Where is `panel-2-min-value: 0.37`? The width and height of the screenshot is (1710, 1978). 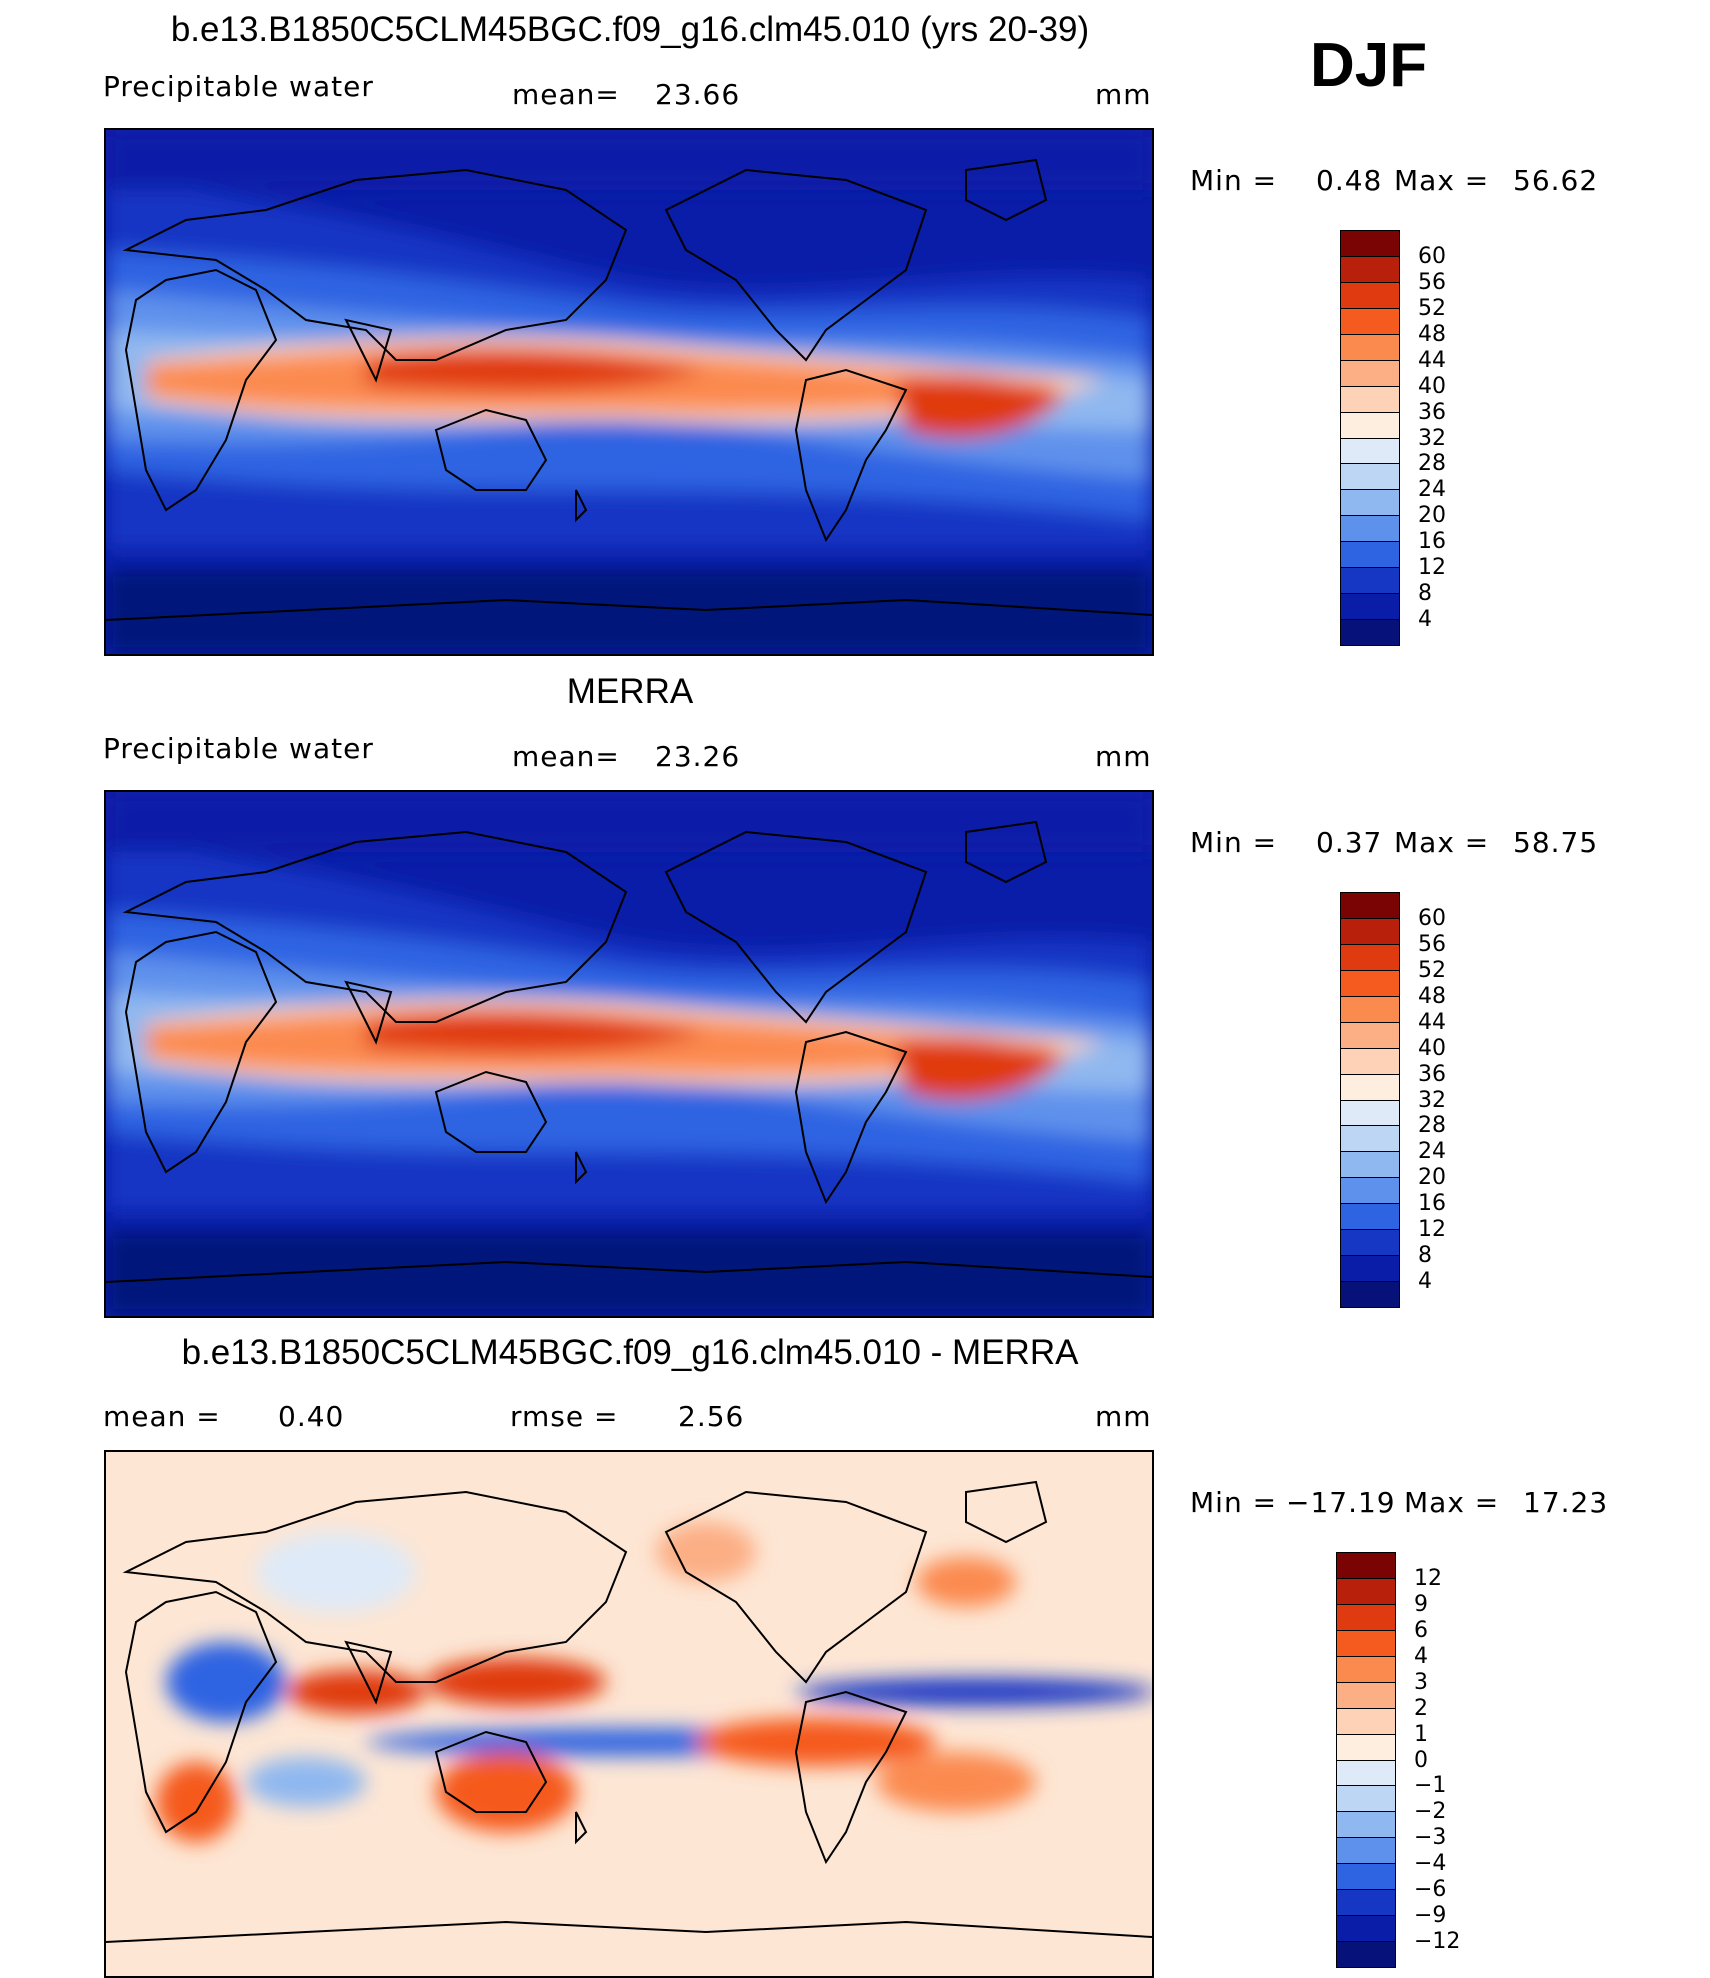
panel-2-min-value: 0.37 is located at coordinates (1349, 842).